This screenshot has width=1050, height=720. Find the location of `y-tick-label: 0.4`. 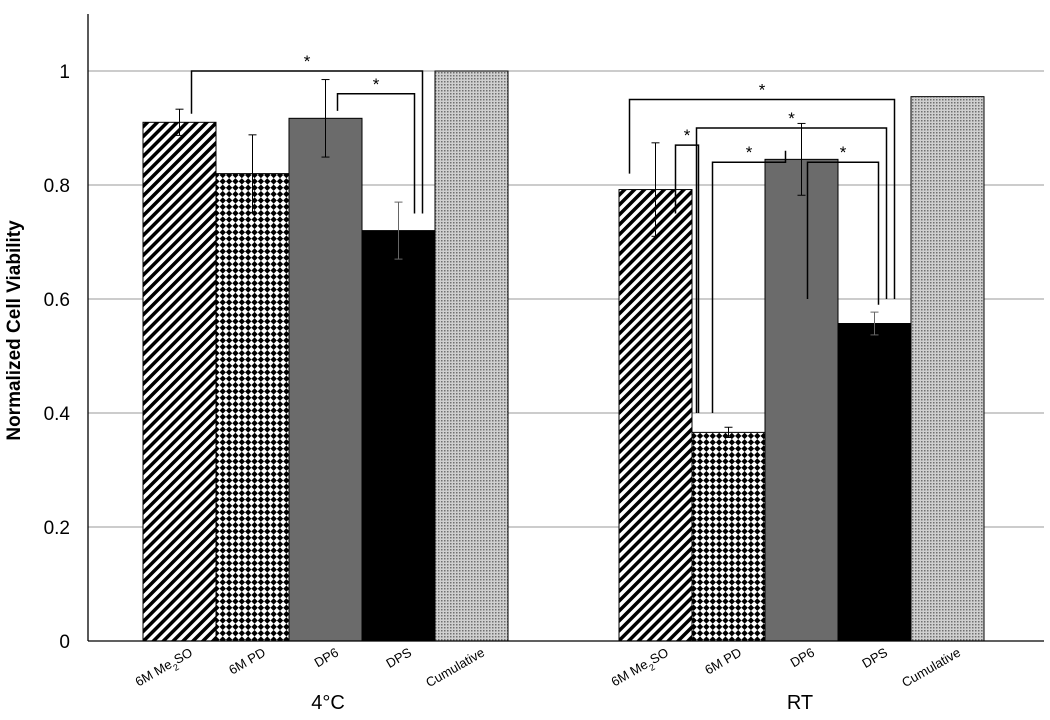

y-tick-label: 0.4 is located at coordinates (57, 414).